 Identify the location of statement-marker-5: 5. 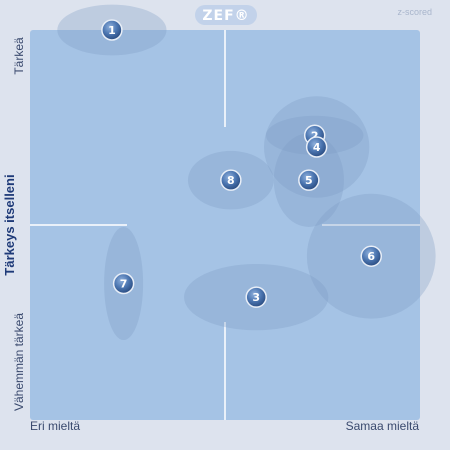
(309, 180).